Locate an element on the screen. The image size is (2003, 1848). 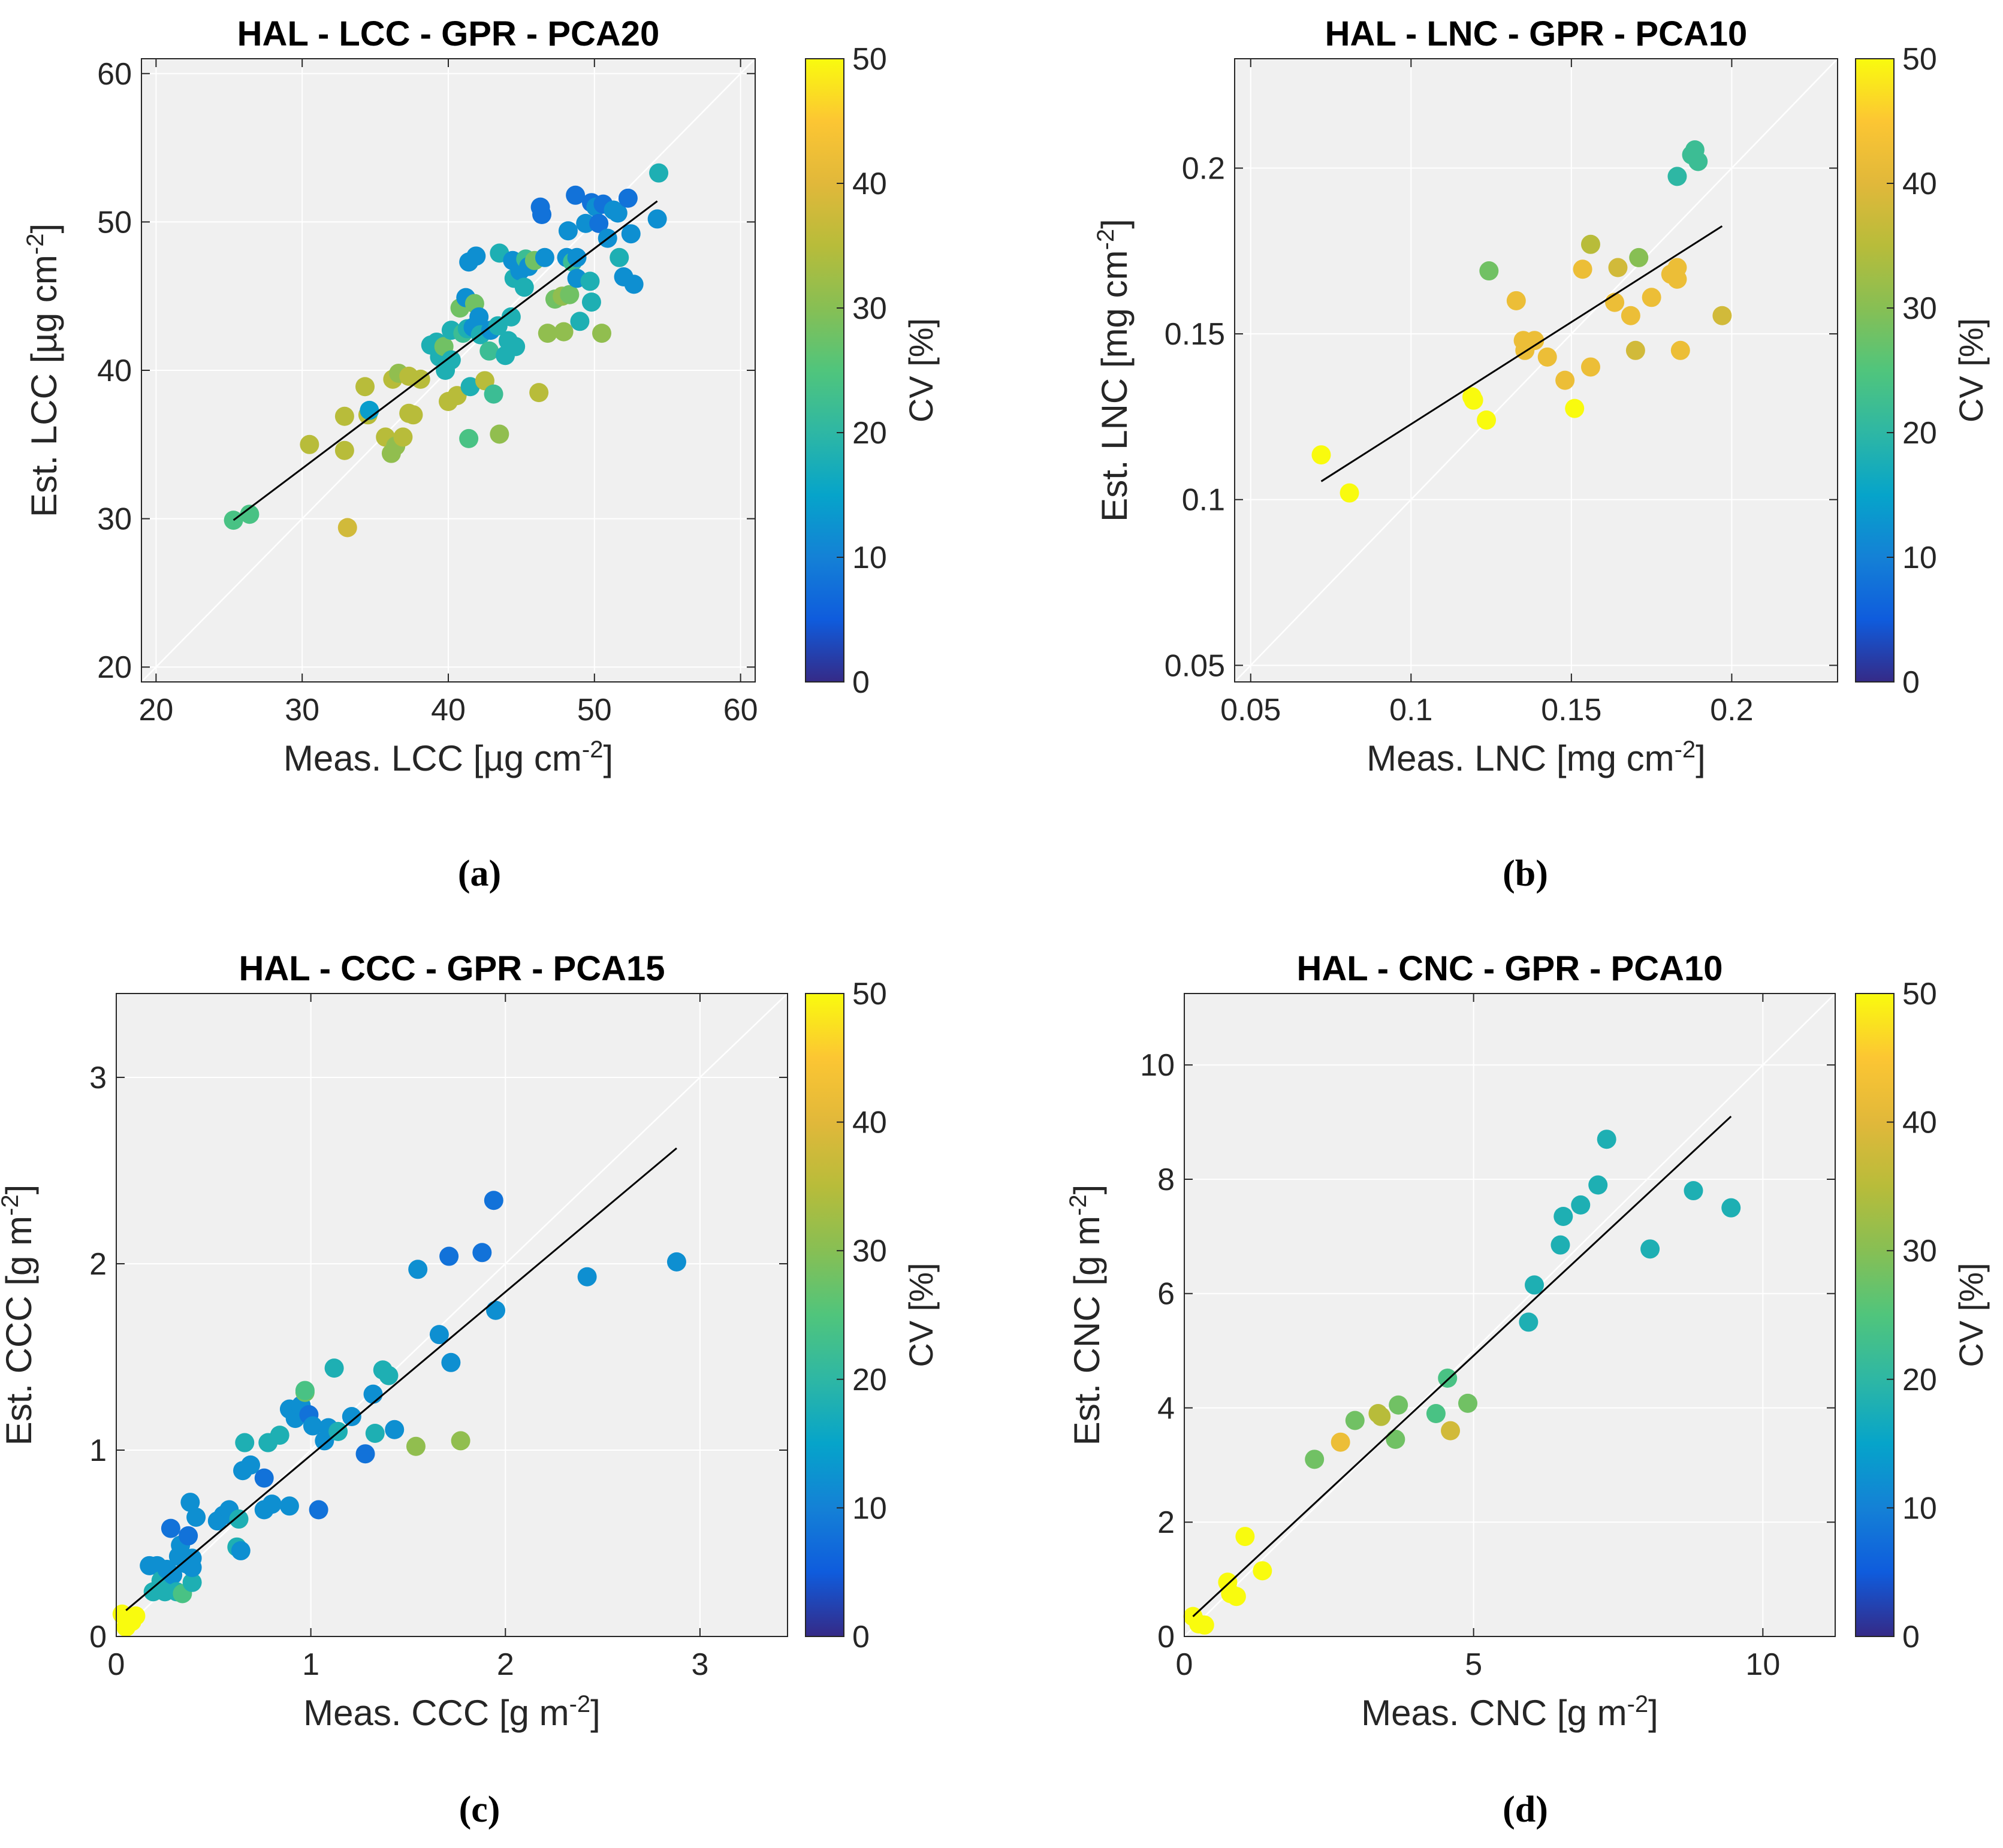
x-axis-label: Meas. CNC [g m-2] is located at coordinates (1509, 1712).